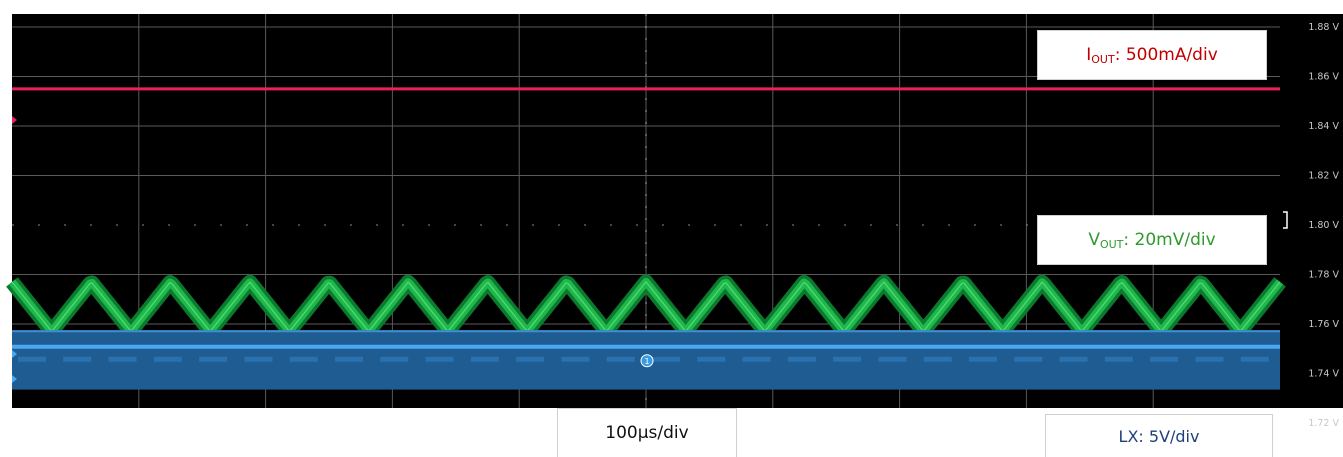 This screenshot has width=1343, height=457. What do you see at coordinates (1323, 176) in the screenshot?
I see `y-tick-label: 1.82 V` at bounding box center [1323, 176].